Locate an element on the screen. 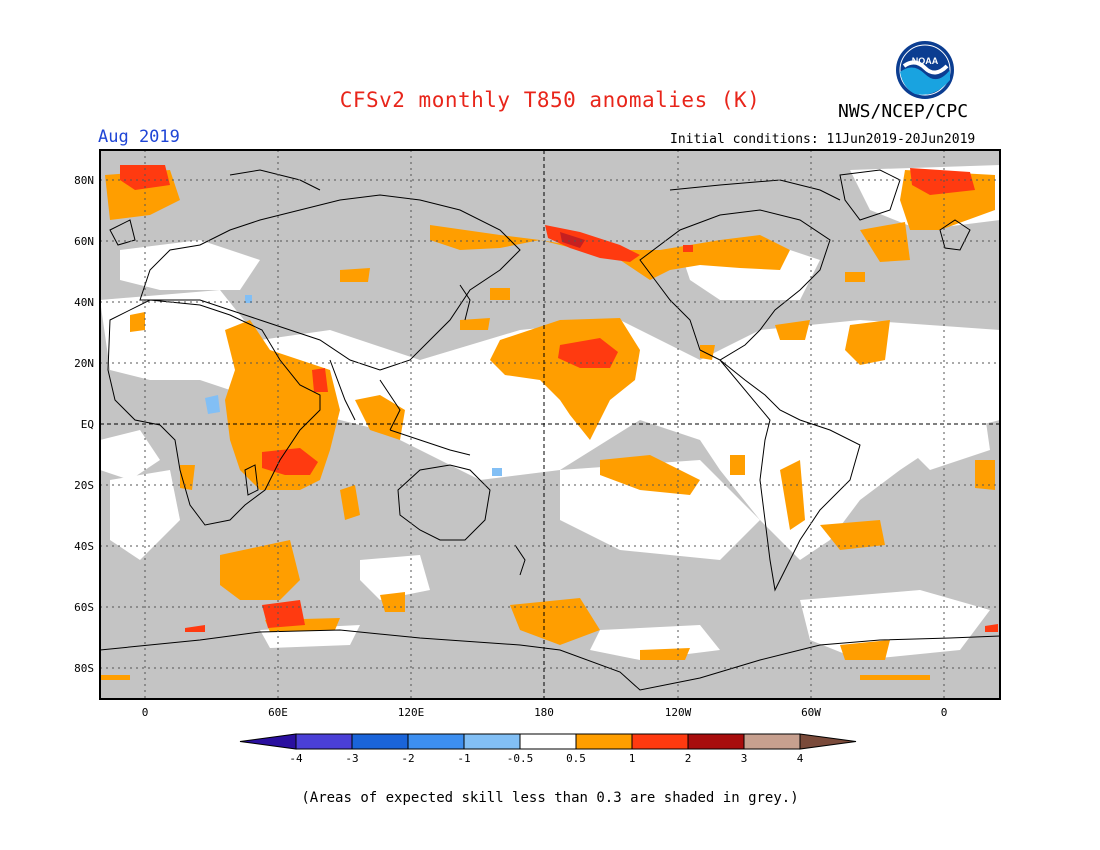 Image resolution: width=1100 pixels, height=850 pixels. longitude-axis: 0 60E 120E 180 120W 60W 0 is located at coordinates (545, 712).